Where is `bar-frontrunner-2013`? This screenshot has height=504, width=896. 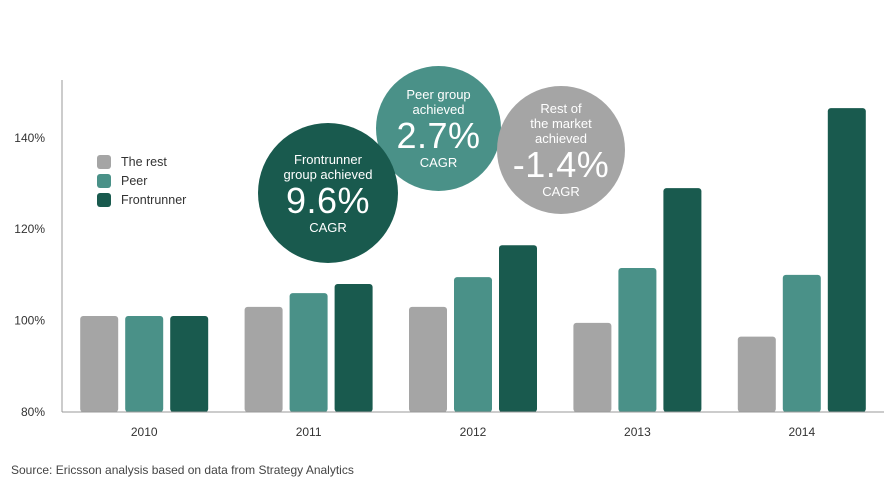
bar-frontrunner-2013 is located at coordinates (682, 300).